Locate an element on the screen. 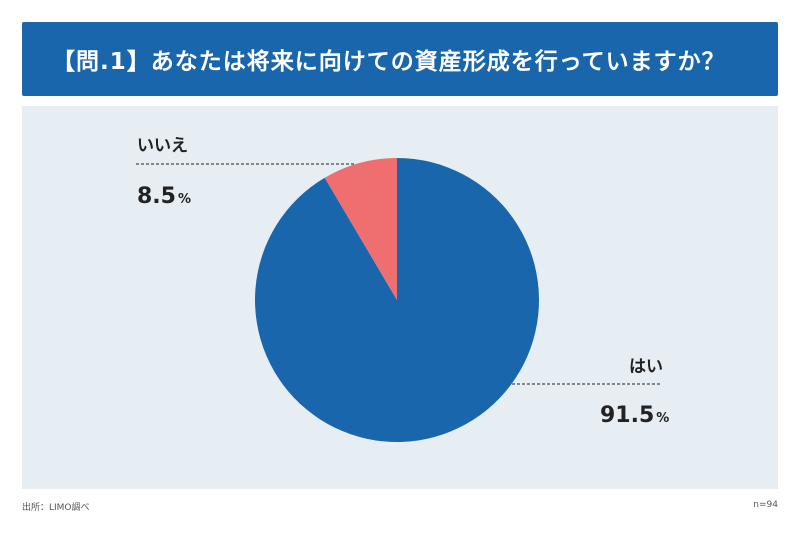 This screenshot has width=800, height=533. title-banner: 【問.1】あなたは将来に向けての資産形成を行っていますか？ is located at coordinates (400, 59).